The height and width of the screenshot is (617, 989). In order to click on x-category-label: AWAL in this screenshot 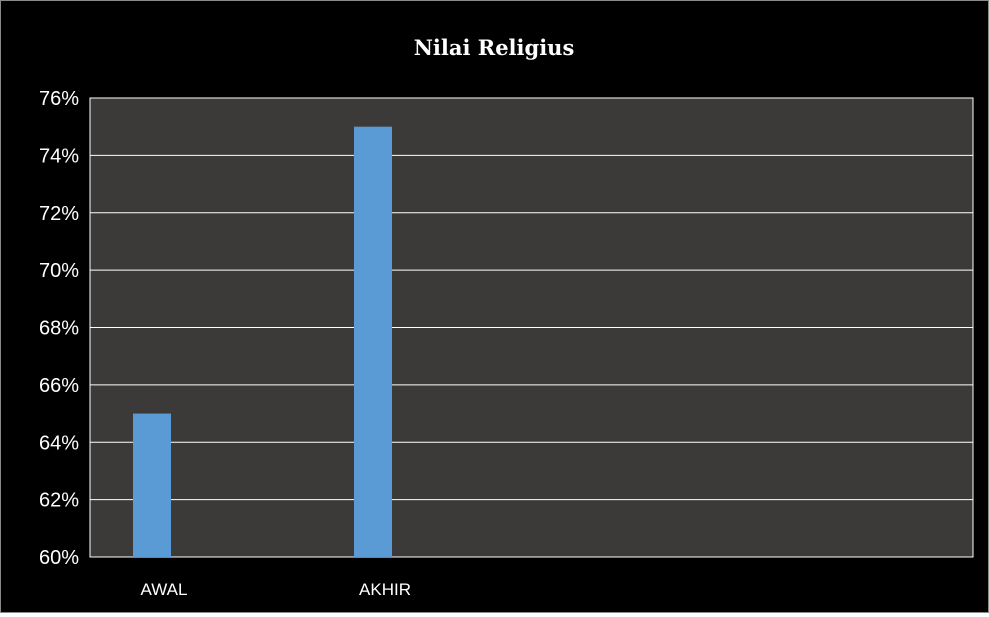, I will do `click(164, 589)`.